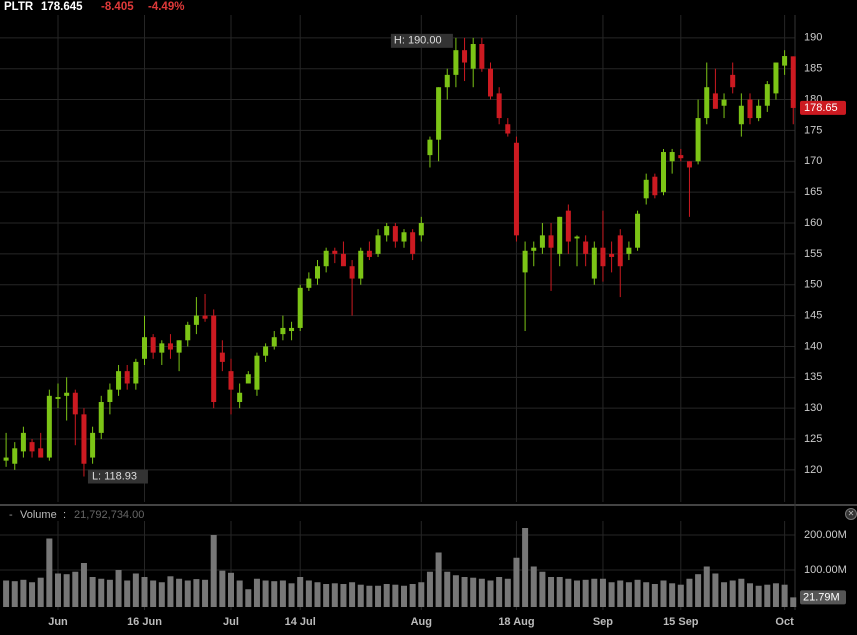 This screenshot has height=635, width=857. Describe the element at coordinates (813, 130) in the screenshot. I see `y-tick-label: 175` at that location.